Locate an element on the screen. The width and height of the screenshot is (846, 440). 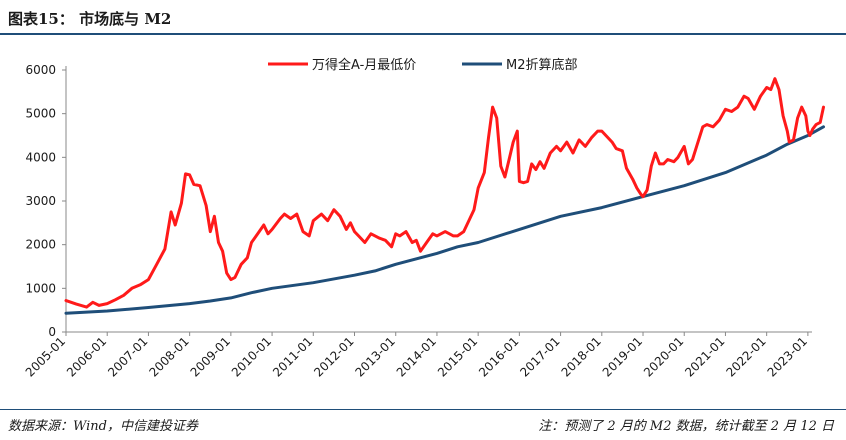
y-tick-label: 6000 is located at coordinates (40, 70).